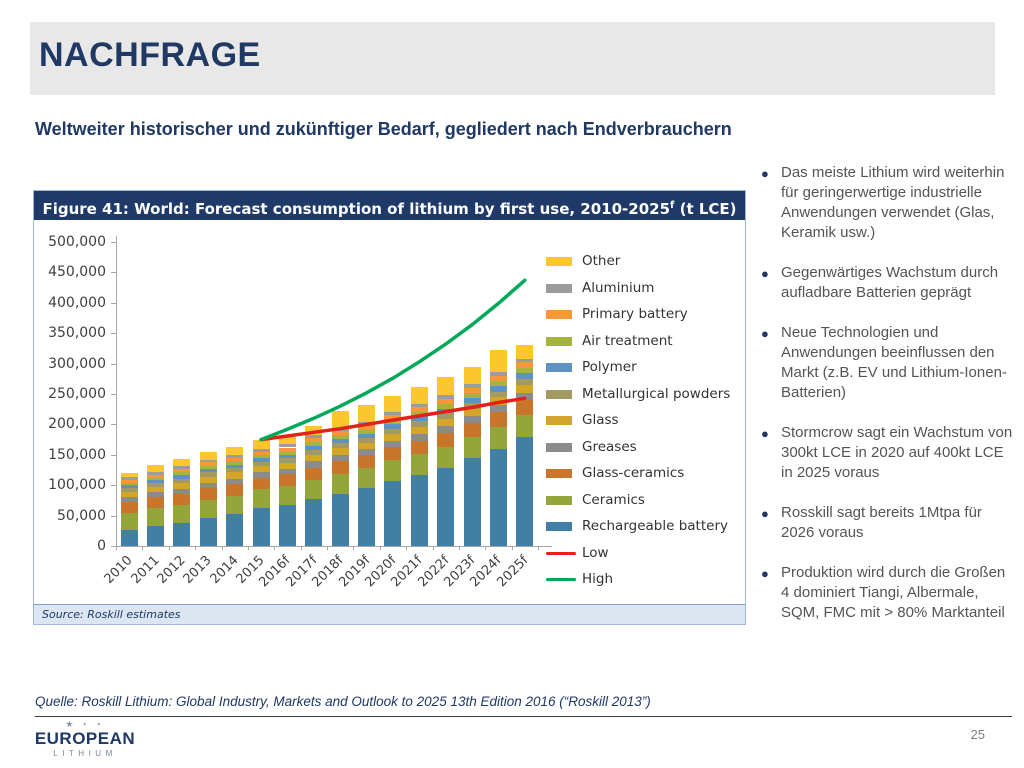  What do you see at coordinates (77, 333) in the screenshot?
I see `y-axis-tick-label: 350,000` at bounding box center [77, 333].